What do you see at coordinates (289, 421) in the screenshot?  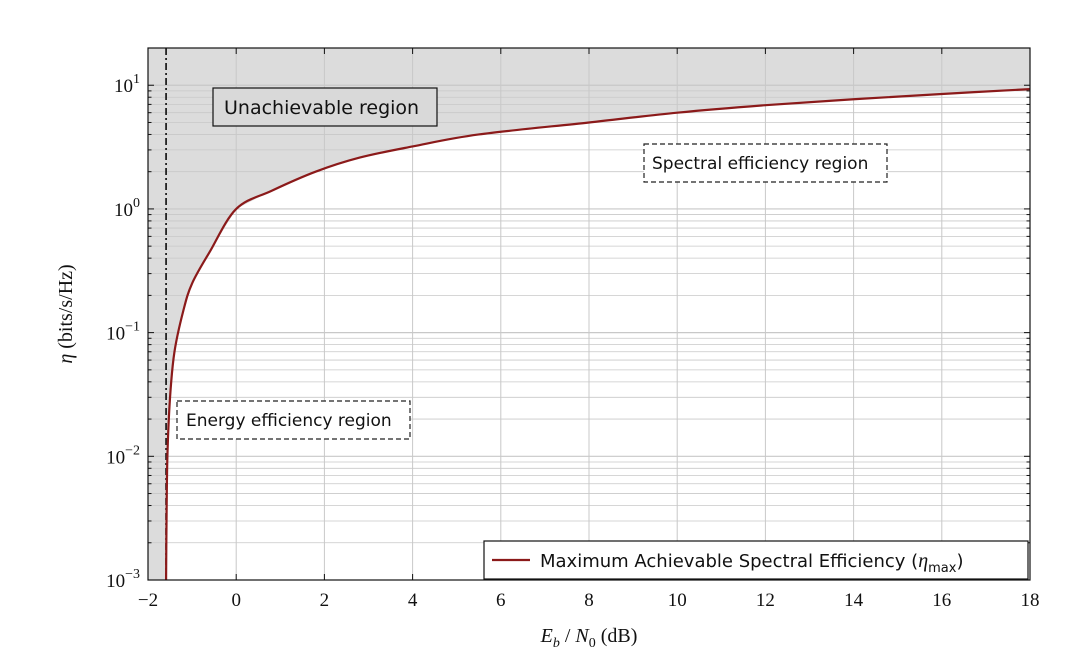 I see `annotation-energy-text: Energy efficiency region` at bounding box center [289, 421].